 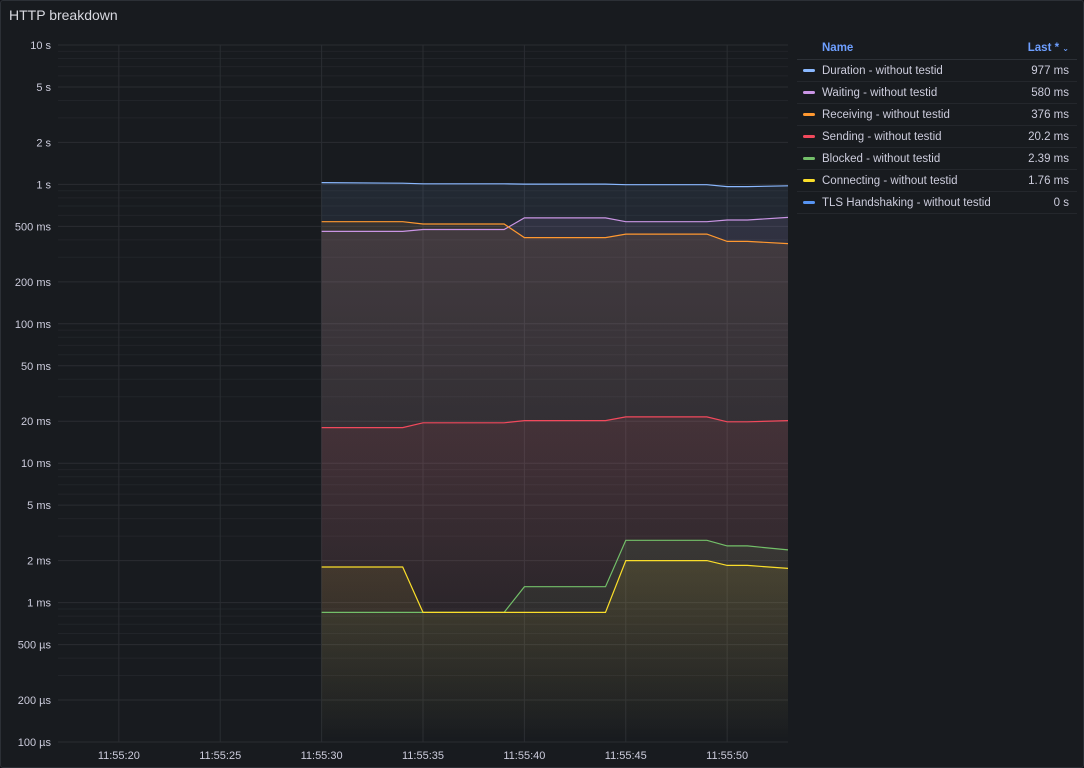 I want to click on legend-row: Sending - without testid 20.2 ms, so click(x=937, y=137).